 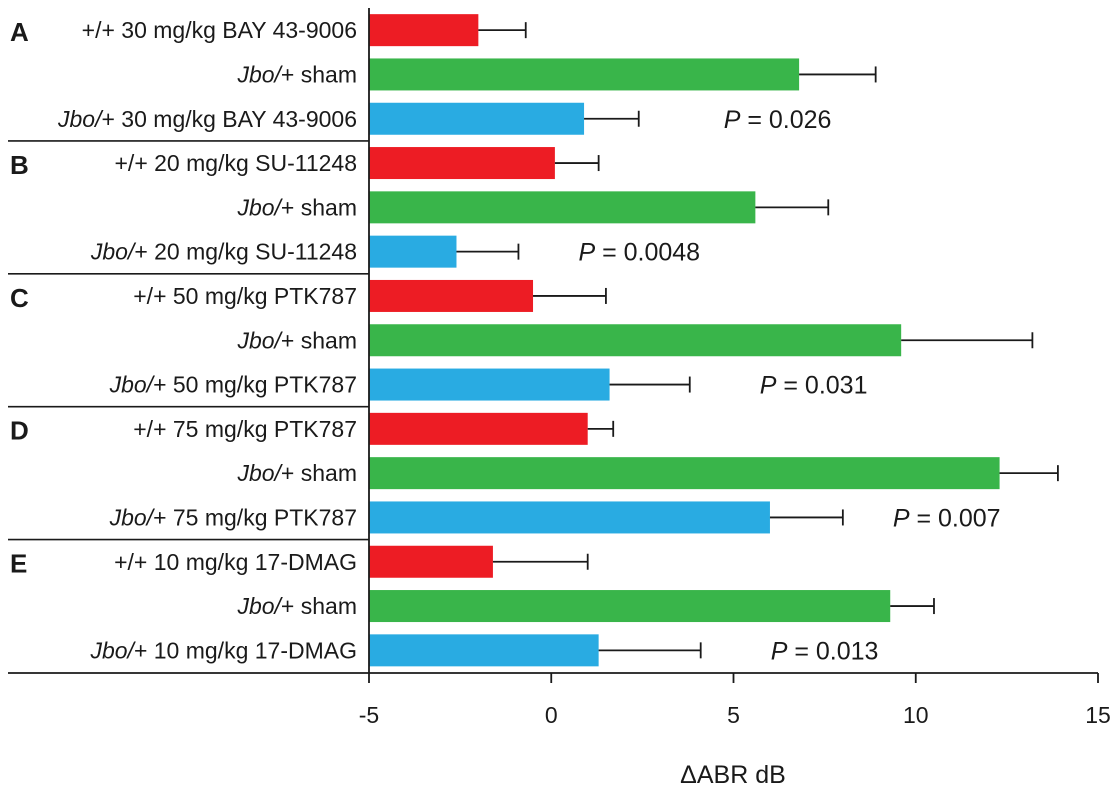 I want to click on category-label: Jbo/+ 75 mg/kg PTK787, so click(x=233, y=517).